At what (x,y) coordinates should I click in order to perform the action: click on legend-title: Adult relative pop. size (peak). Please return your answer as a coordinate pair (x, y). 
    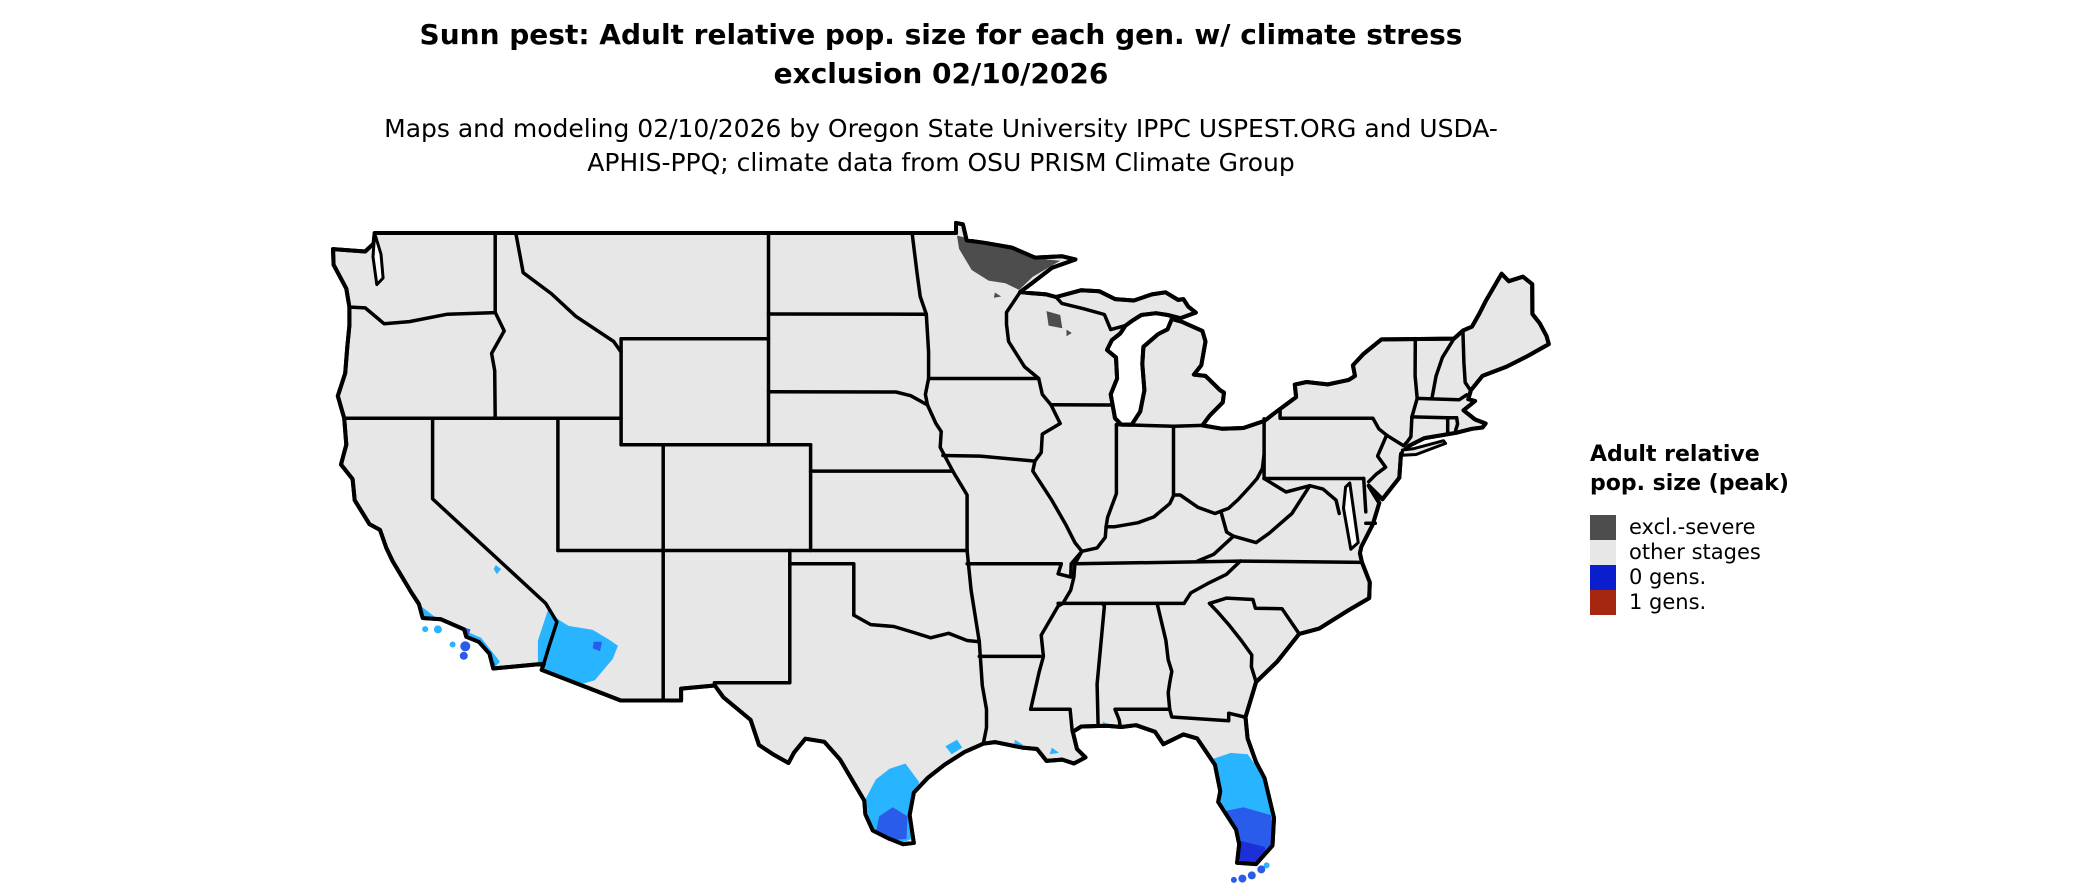
    Looking at the image, I should click on (1689, 469).